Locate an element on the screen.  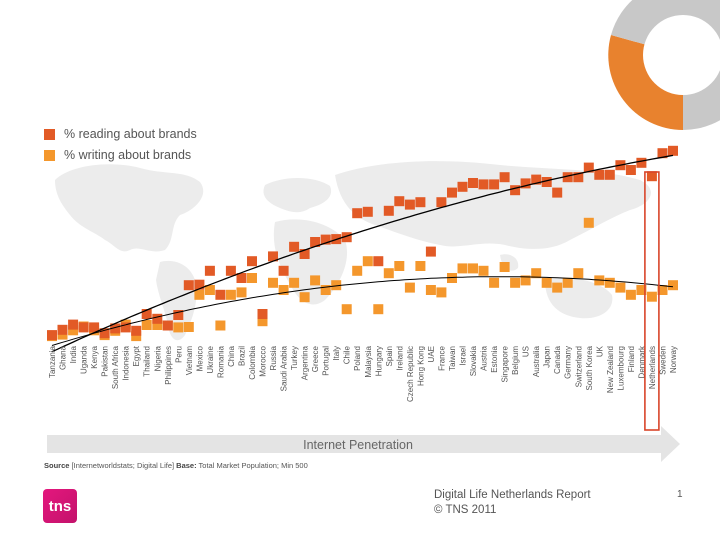
x-tick-label: UAE is located at coordinates (431, 354).